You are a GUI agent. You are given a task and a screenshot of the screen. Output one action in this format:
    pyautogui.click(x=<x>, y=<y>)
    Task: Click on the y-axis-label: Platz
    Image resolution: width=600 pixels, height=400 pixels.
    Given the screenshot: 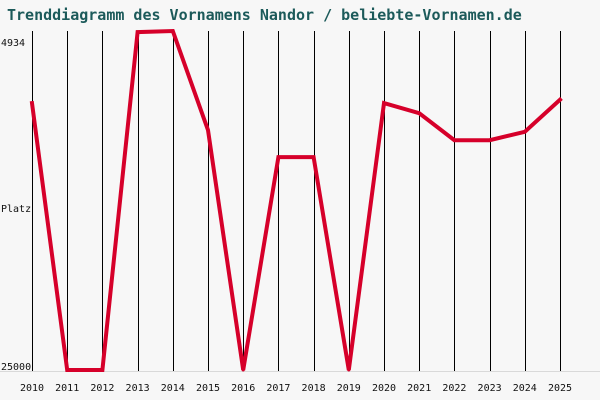 What is the action you would take?
    pyautogui.click(x=16, y=209)
    